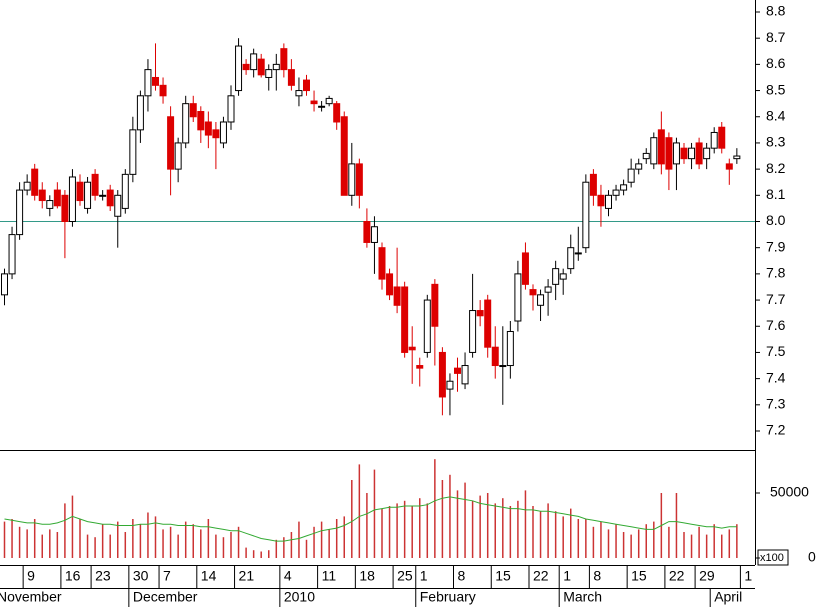 The image size is (822, 607). Describe the element at coordinates (728, 597) in the screenshot. I see `month-label: April` at that location.